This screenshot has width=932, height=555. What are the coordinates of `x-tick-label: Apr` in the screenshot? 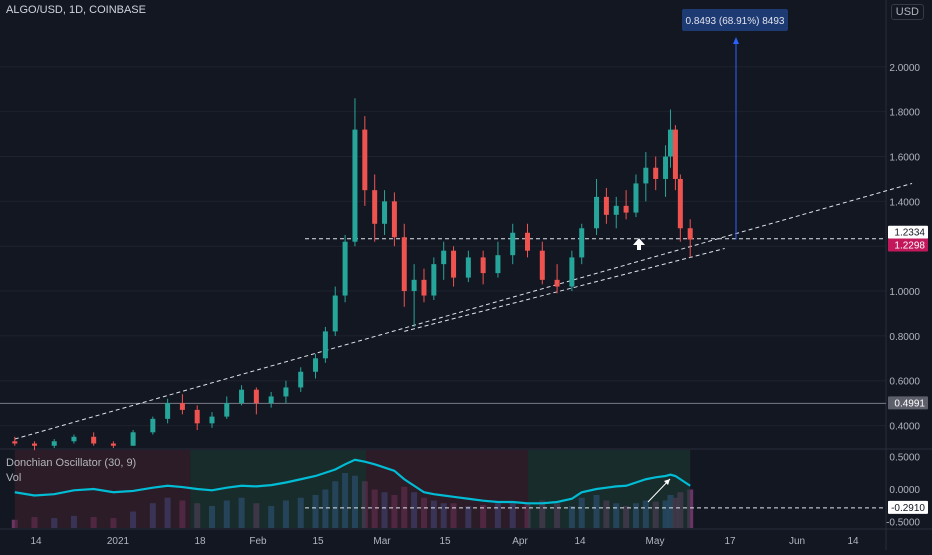 It's located at (520, 541).